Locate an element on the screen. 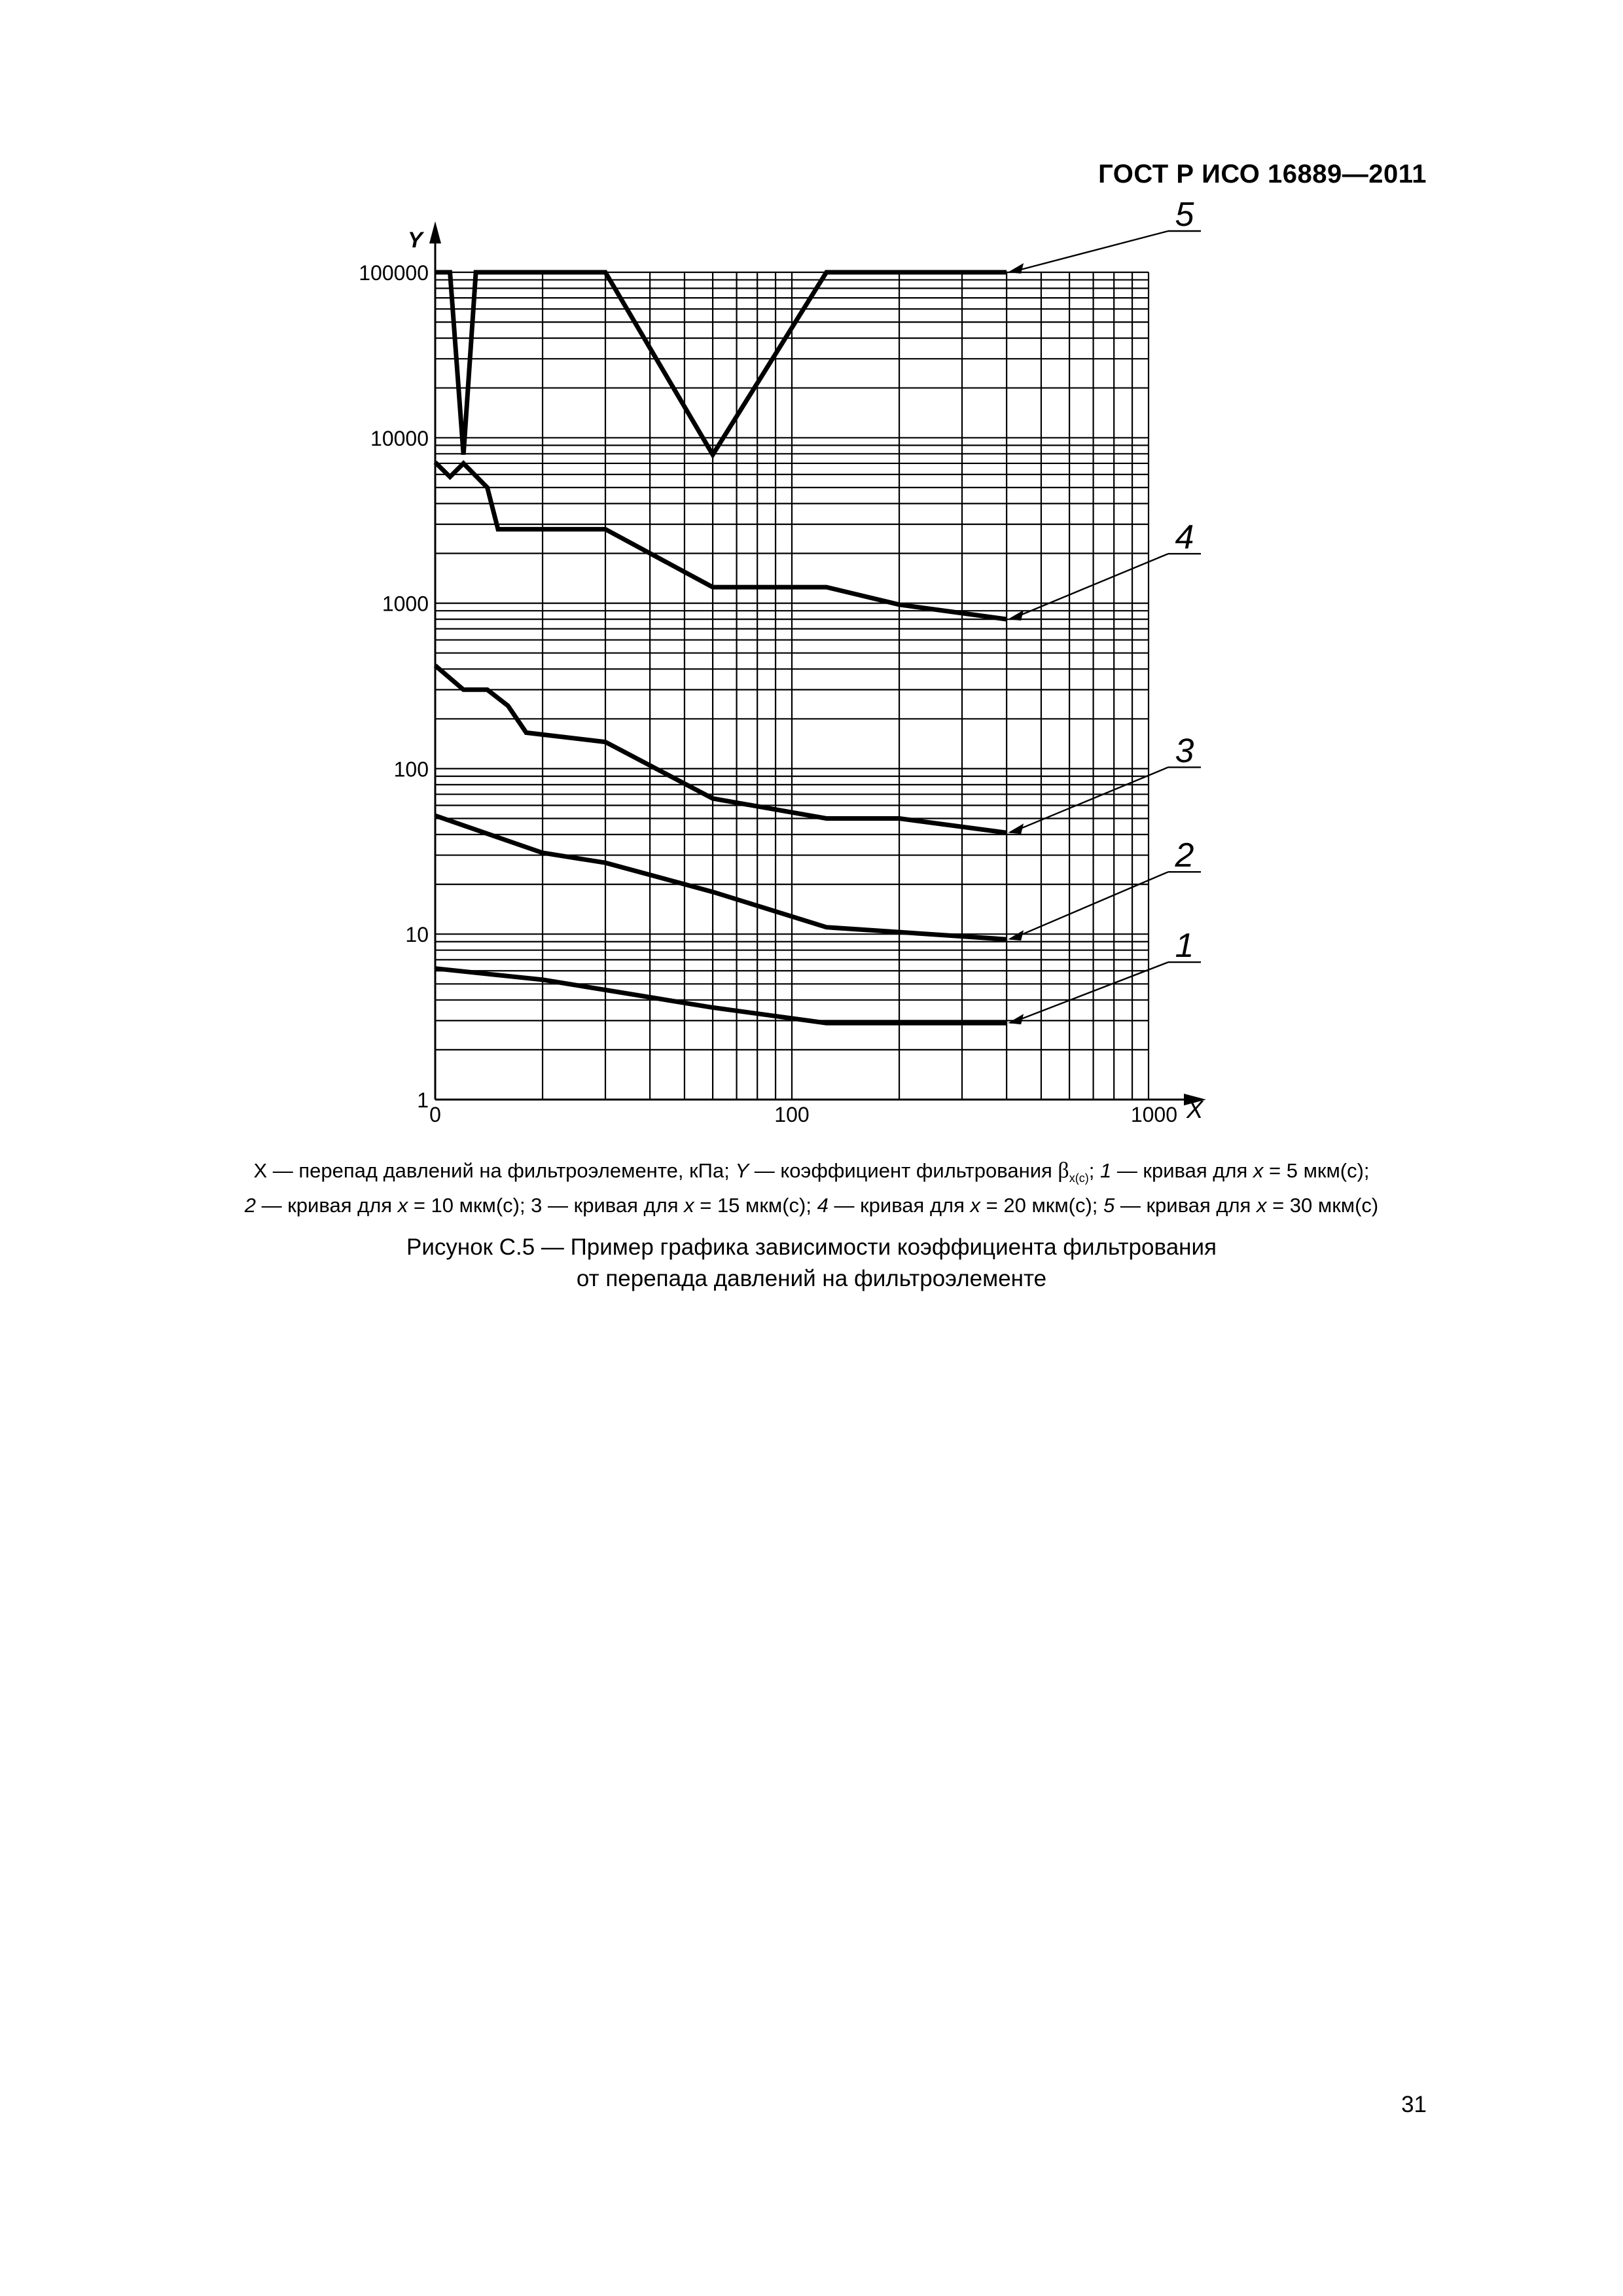 The height and width of the screenshot is (2296, 1623). y-tick-label: 1000 is located at coordinates (406, 604).